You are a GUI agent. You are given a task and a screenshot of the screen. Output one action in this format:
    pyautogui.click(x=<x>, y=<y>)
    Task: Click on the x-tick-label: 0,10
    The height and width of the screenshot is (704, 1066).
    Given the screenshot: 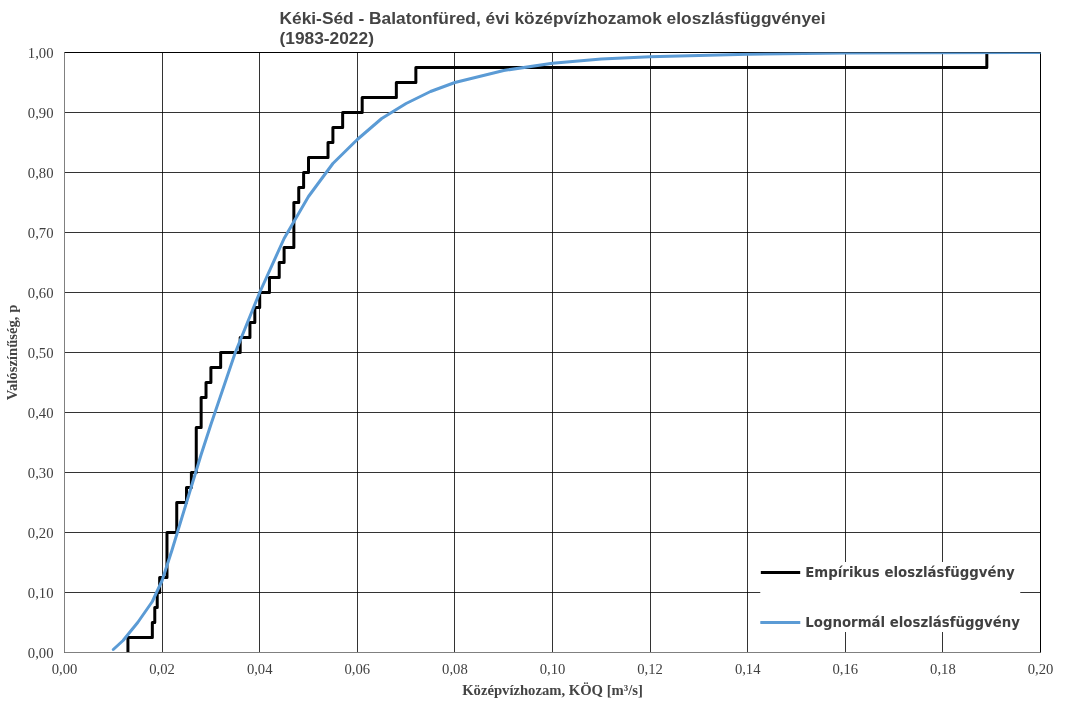 What is the action you would take?
    pyautogui.click(x=552, y=668)
    